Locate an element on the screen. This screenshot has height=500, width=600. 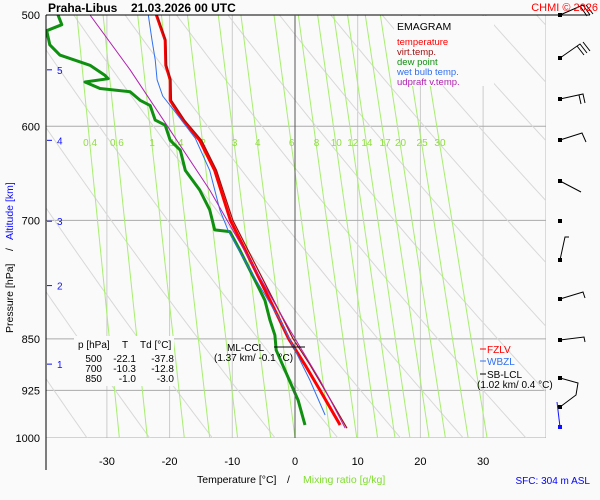
table-cell: 850 is located at coordinates (93, 379).